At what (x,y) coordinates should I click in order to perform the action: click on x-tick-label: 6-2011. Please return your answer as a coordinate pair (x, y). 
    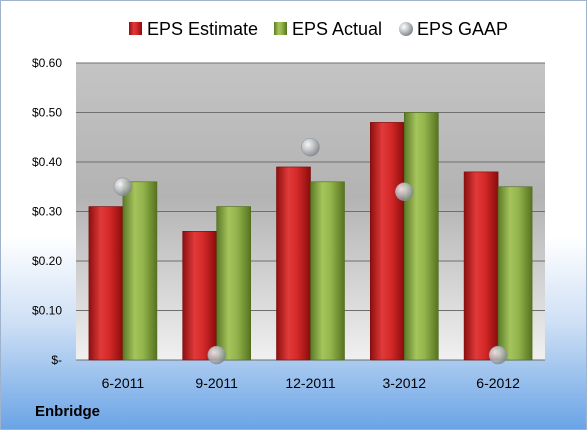
    Looking at the image, I should click on (123, 383).